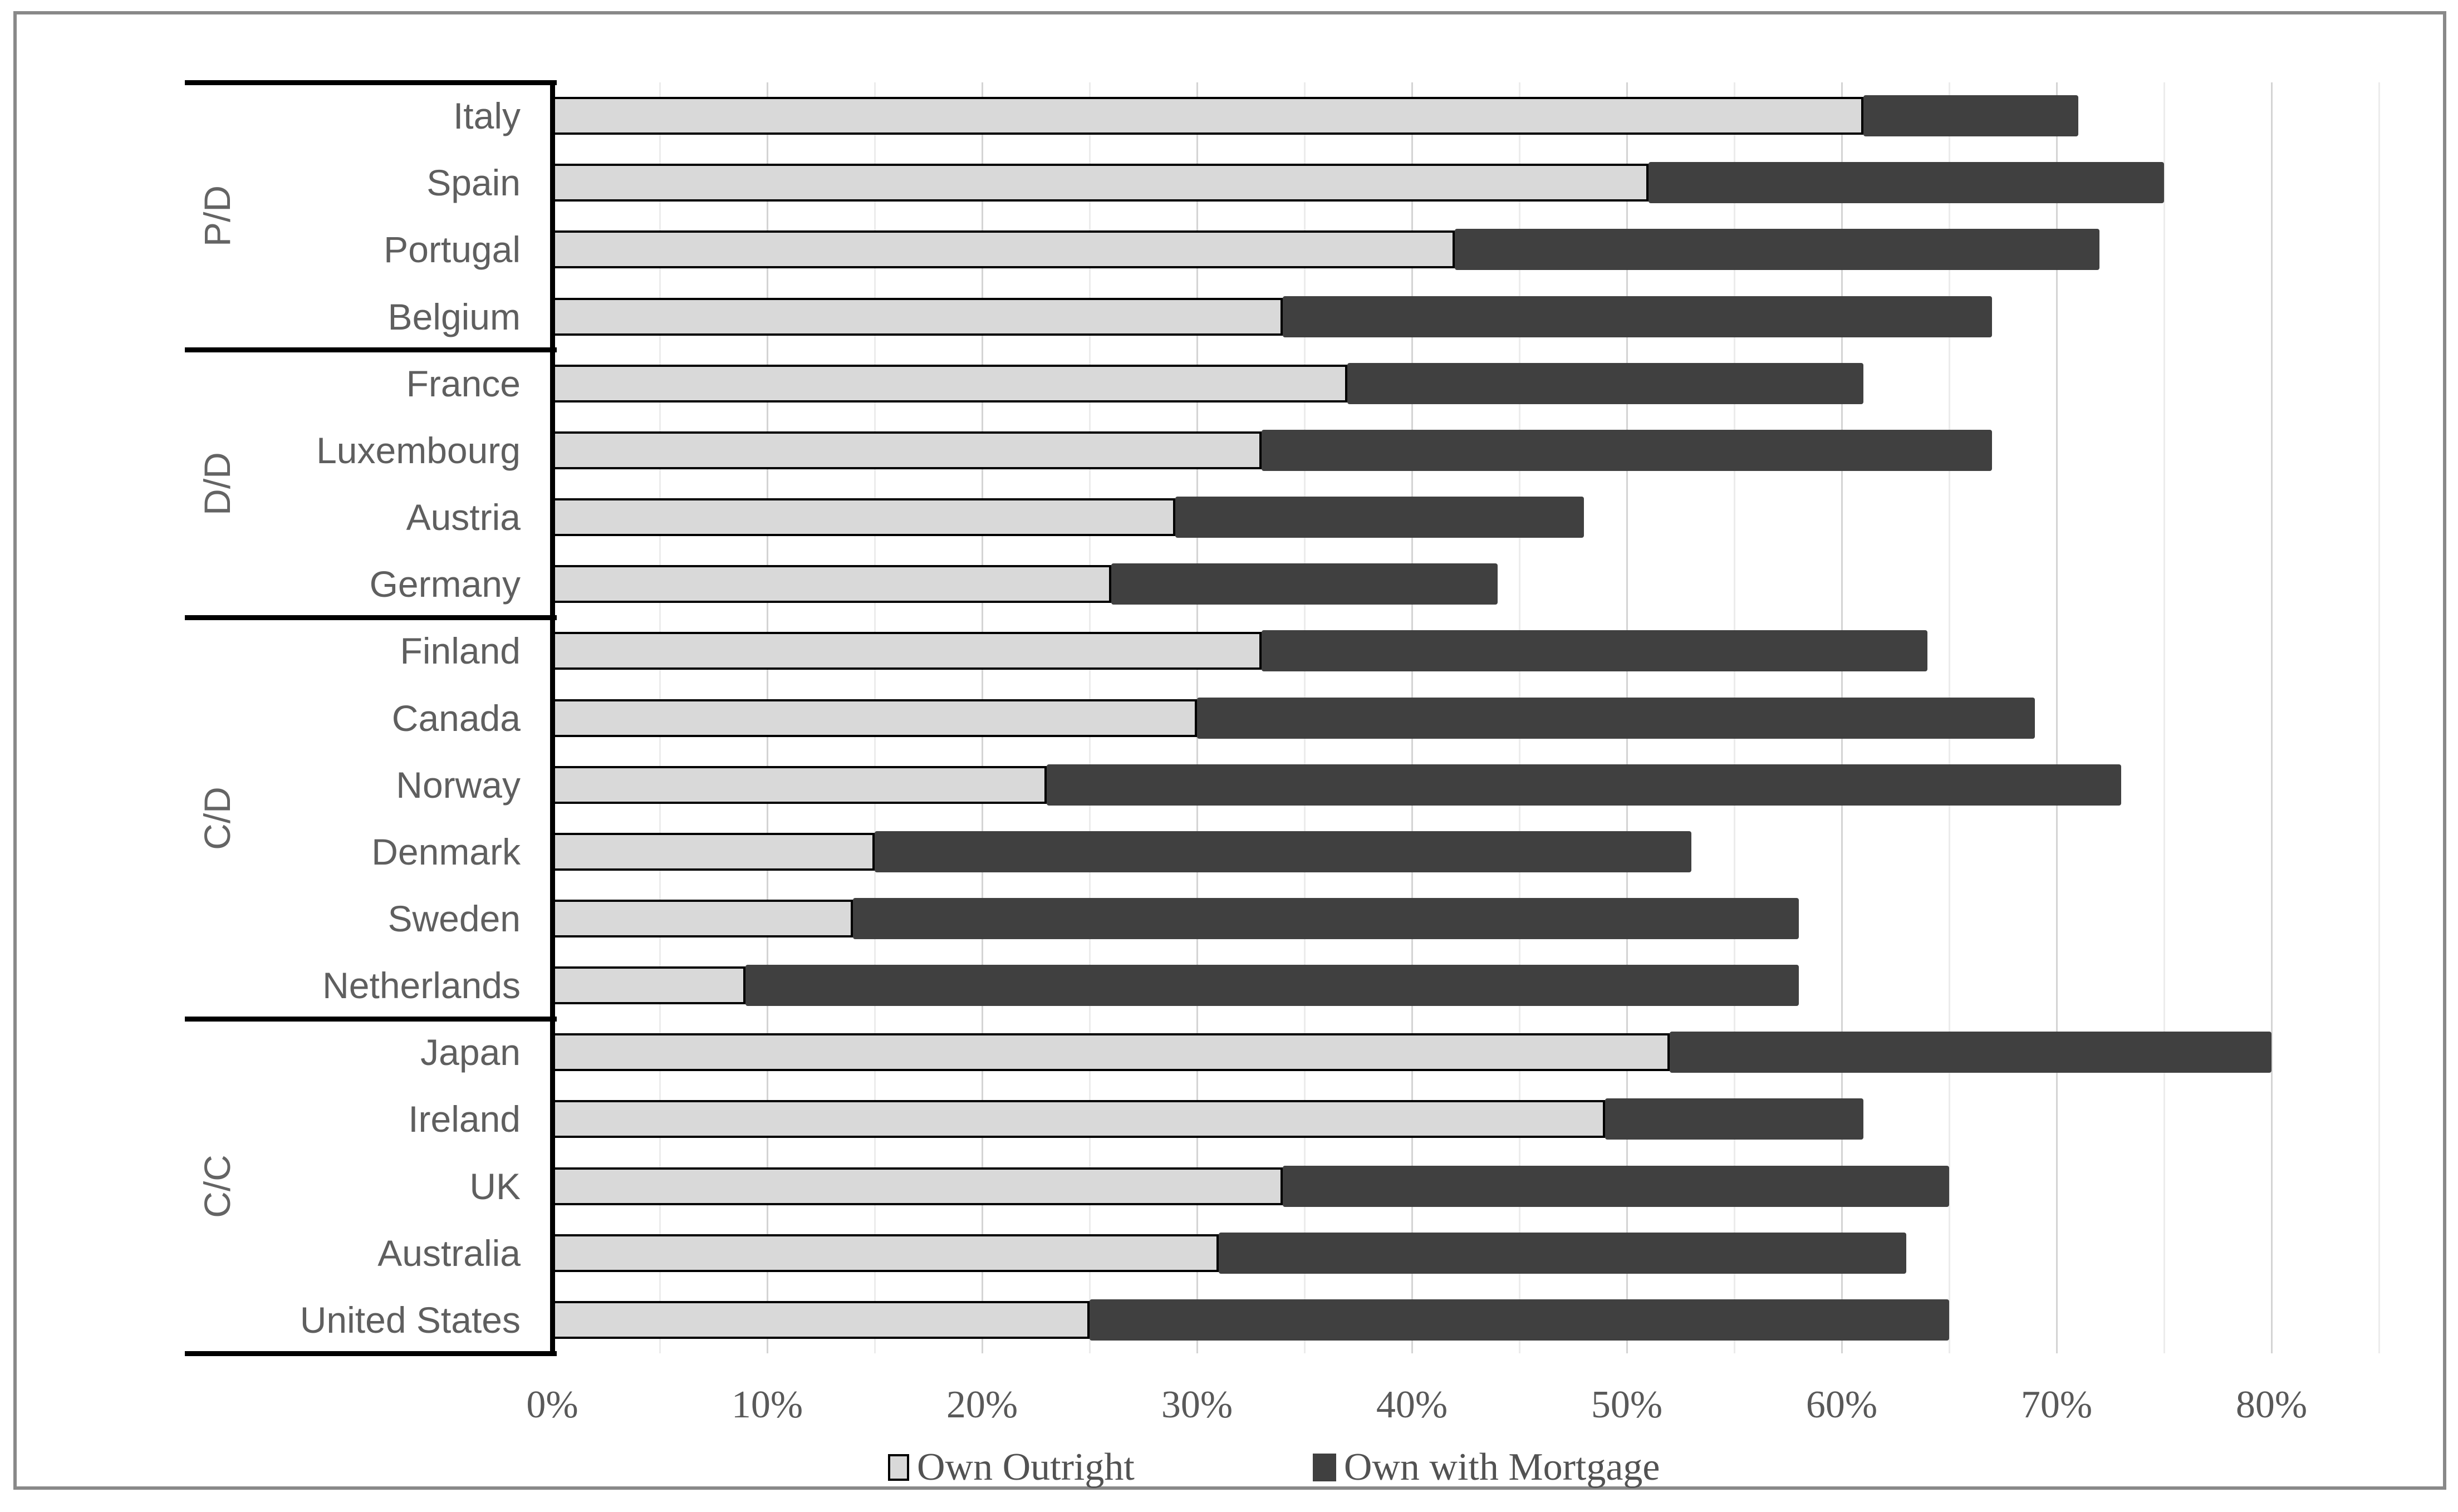  I want to click on legend-swatch-own-outright, so click(899, 1467).